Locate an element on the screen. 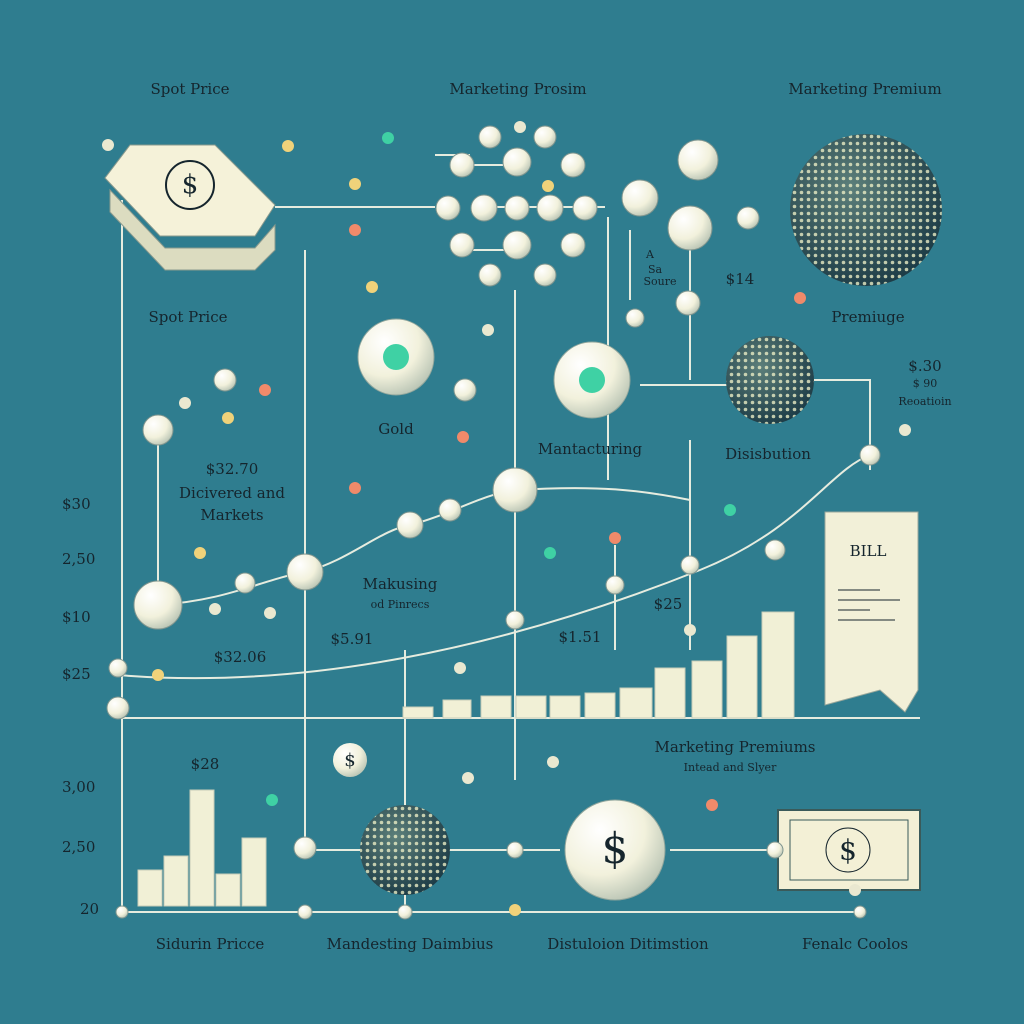 The image size is (1024, 1024). label: Marketing Premiums is located at coordinates (734, 747).